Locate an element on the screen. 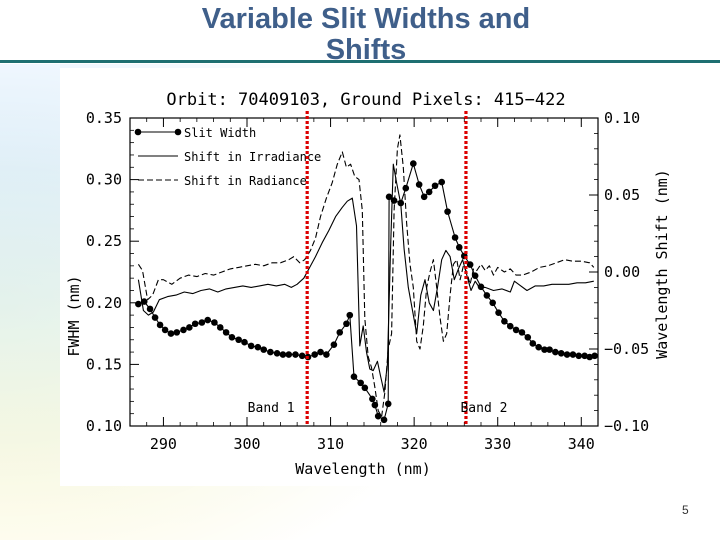 The image size is (720, 540). slide-title: Variable Slit Widths and Shifts is located at coordinates (360, 35).